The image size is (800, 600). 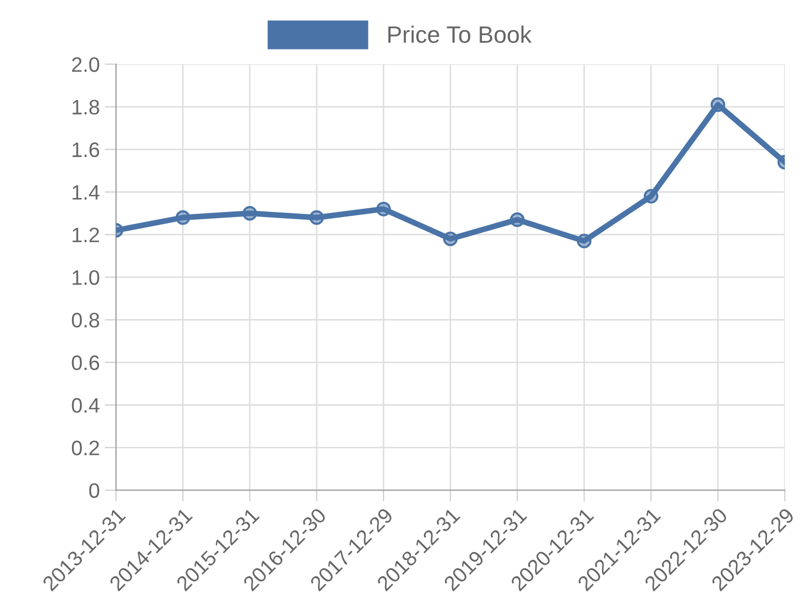 What do you see at coordinates (86, 107) in the screenshot?
I see `y-tick-label: 1.8` at bounding box center [86, 107].